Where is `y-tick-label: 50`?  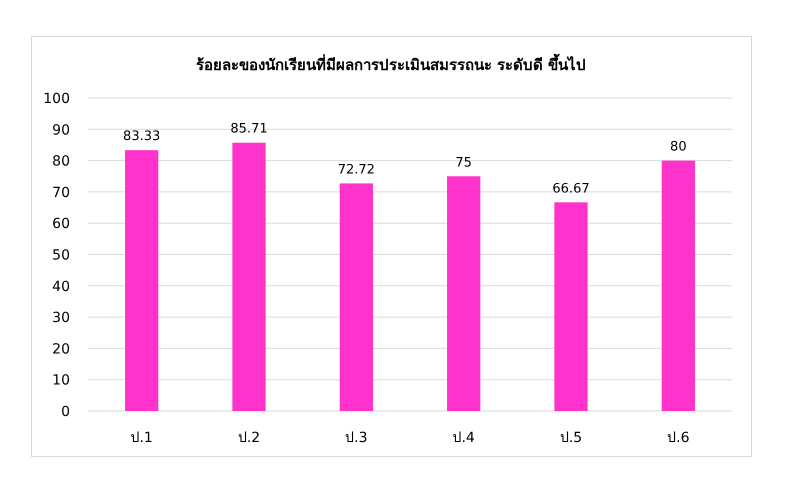 y-tick-label: 50 is located at coordinates (61, 256).